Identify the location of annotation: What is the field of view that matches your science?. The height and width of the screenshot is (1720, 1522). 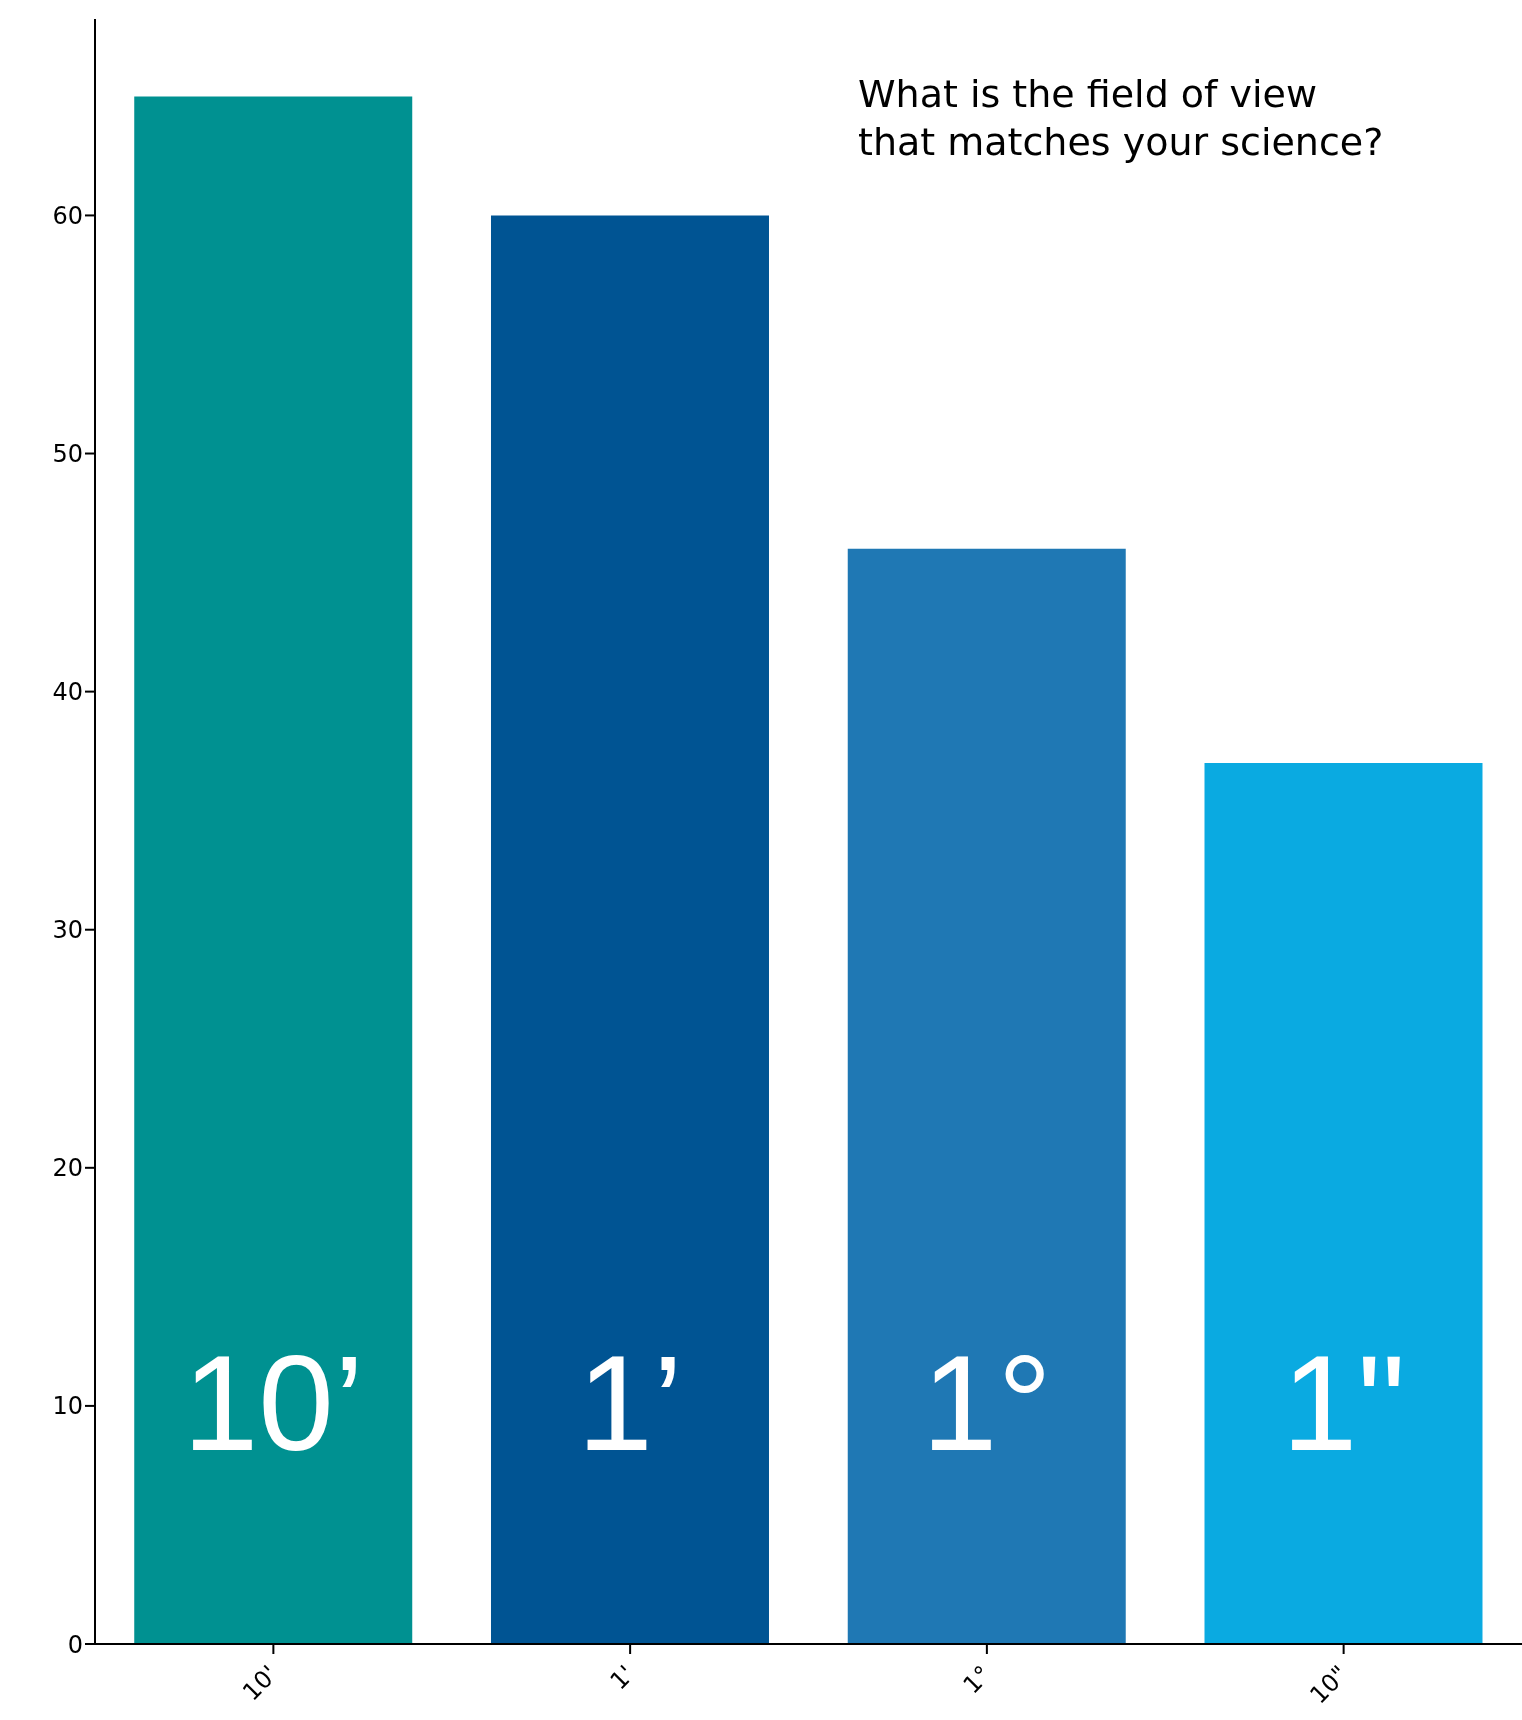
(1121, 118).